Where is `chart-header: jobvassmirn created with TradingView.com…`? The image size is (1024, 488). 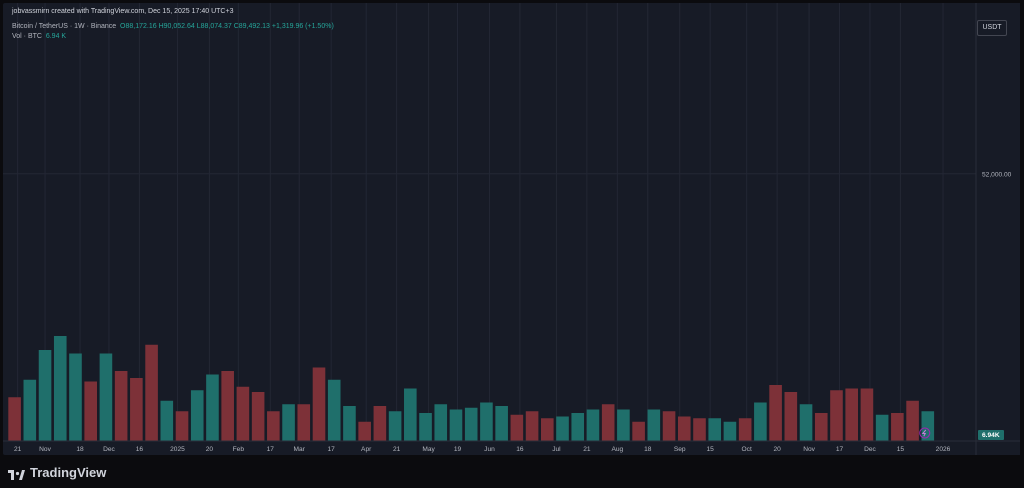
chart-header: jobvassmirn created with TradingView.com… is located at coordinates (122, 11).